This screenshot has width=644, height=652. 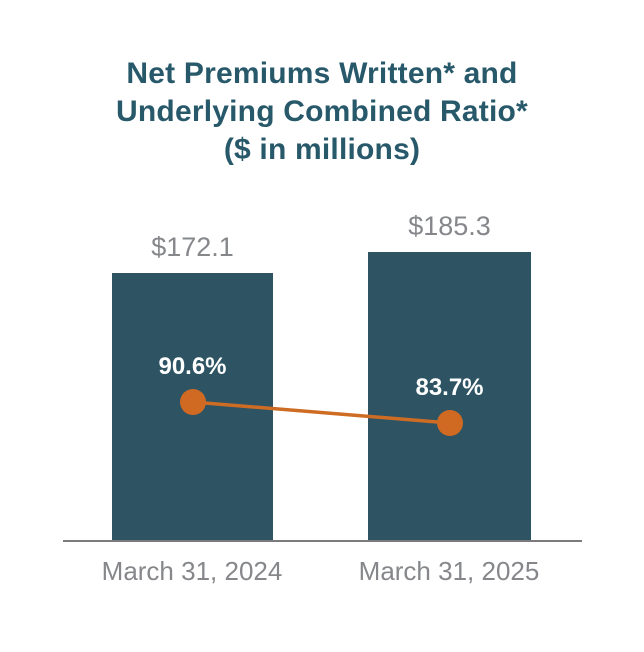 I want to click on bar-value-label-2025: $185.3, so click(x=449, y=226).